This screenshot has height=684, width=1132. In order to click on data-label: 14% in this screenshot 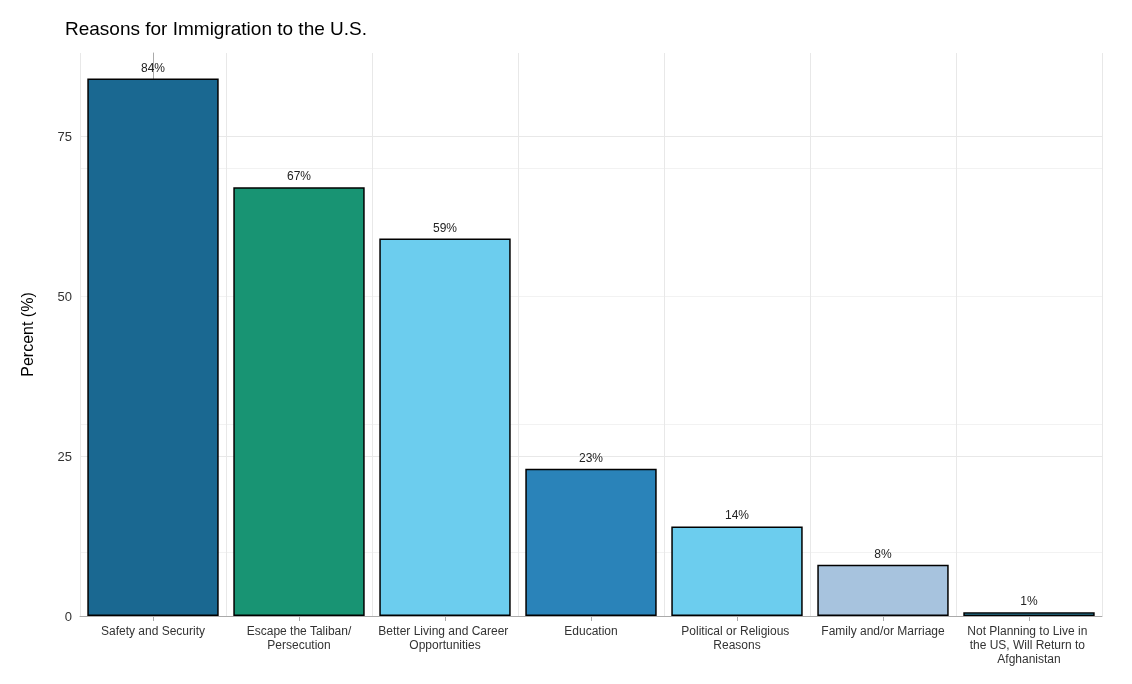, I will do `click(737, 515)`.